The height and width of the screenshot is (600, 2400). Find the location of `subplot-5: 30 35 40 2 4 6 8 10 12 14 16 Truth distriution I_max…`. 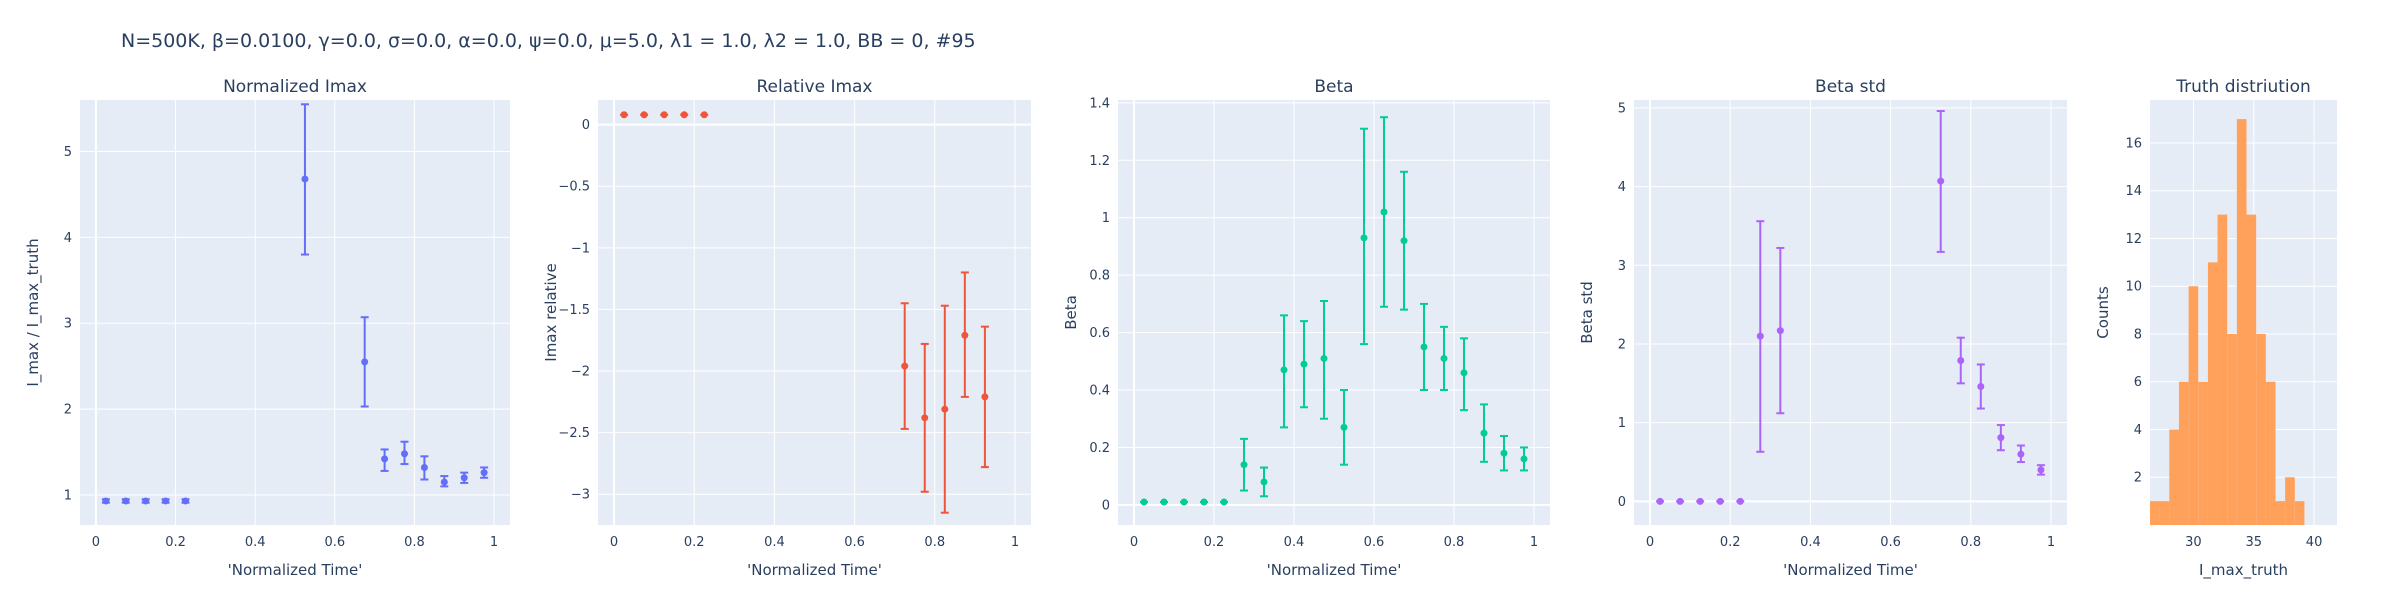

subplot-5: 30 35 40 2 4 6 8 10 12 14 16 Truth distriution I_max… is located at coordinates (2215, 328).